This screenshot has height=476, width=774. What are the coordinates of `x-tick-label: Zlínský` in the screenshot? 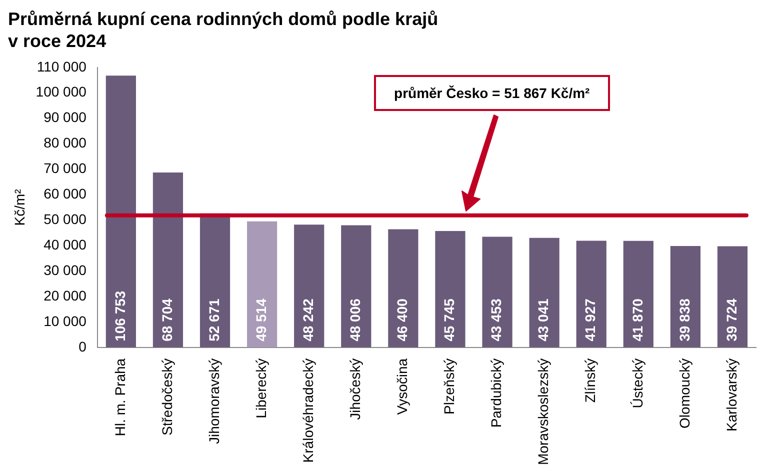 It's located at (590, 380).